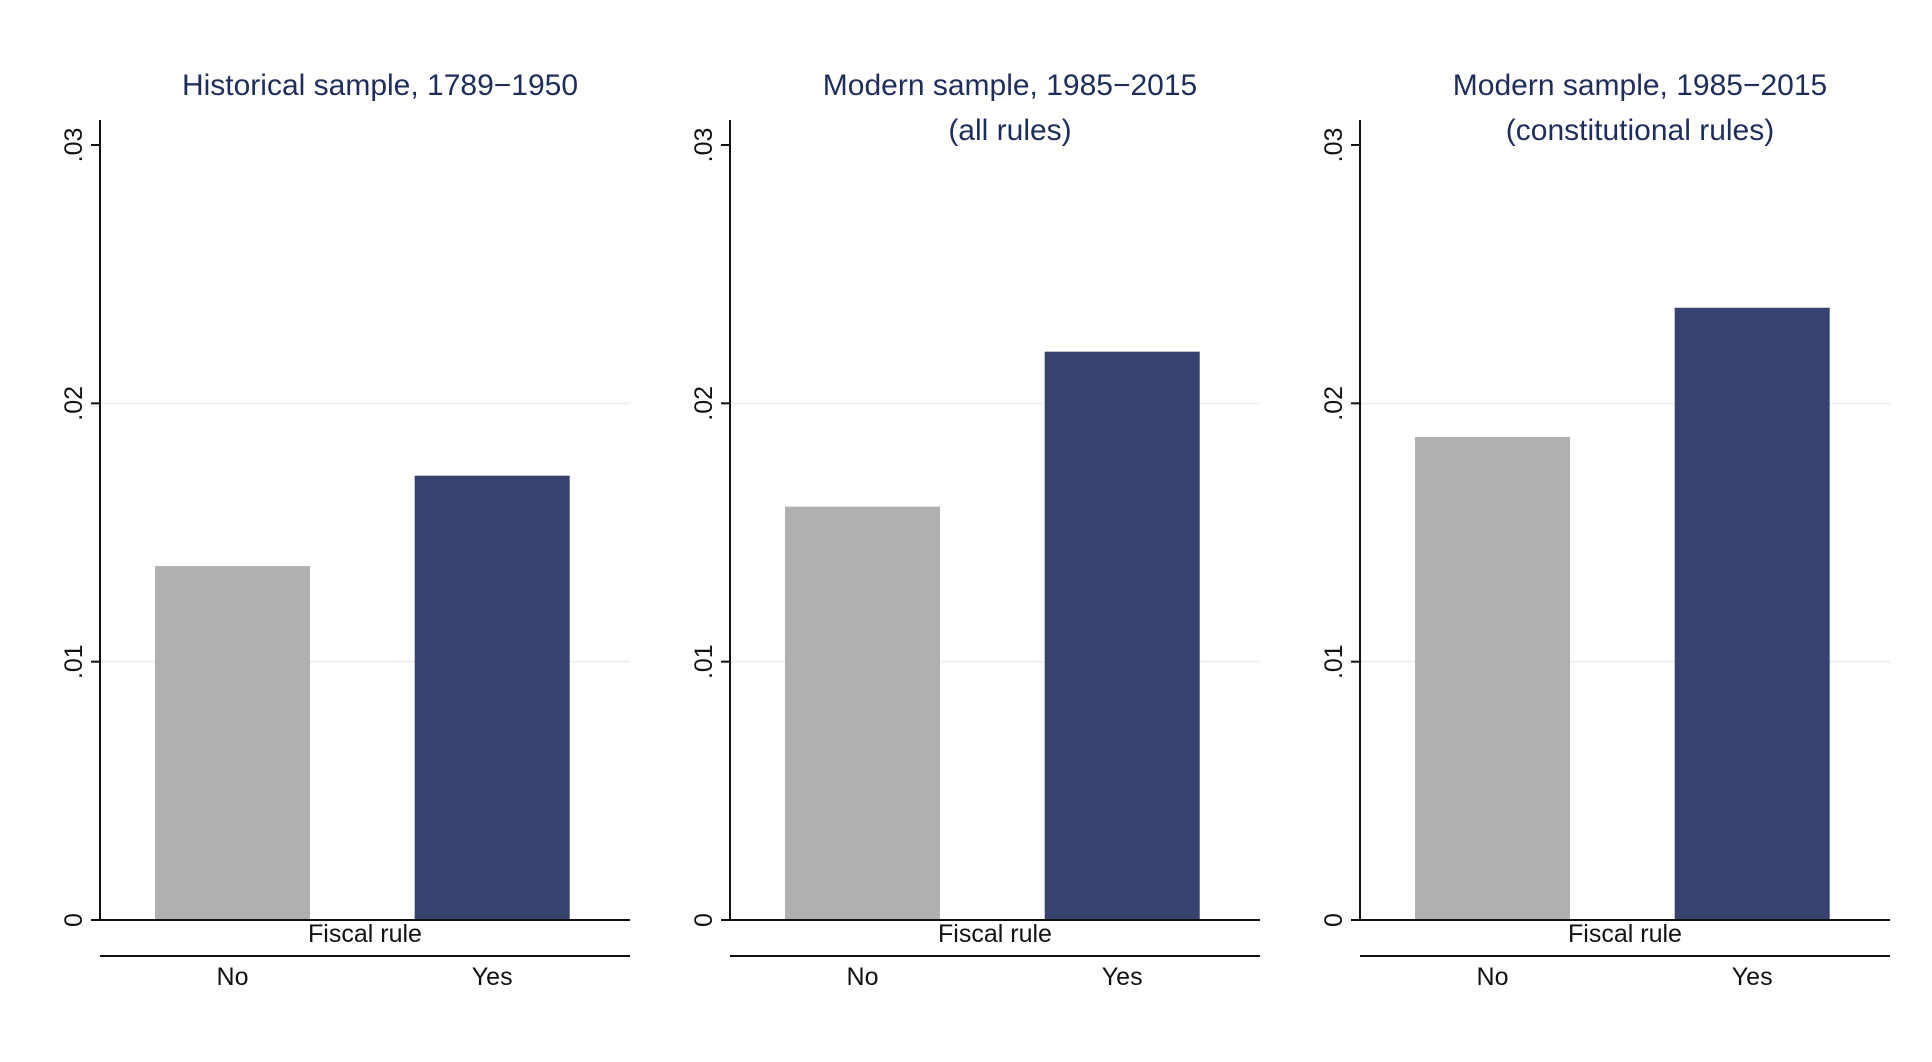 The height and width of the screenshot is (1062, 1932). What do you see at coordinates (380, 85) in the screenshot?
I see `chart-title: Historical sample, 1789−1950` at bounding box center [380, 85].